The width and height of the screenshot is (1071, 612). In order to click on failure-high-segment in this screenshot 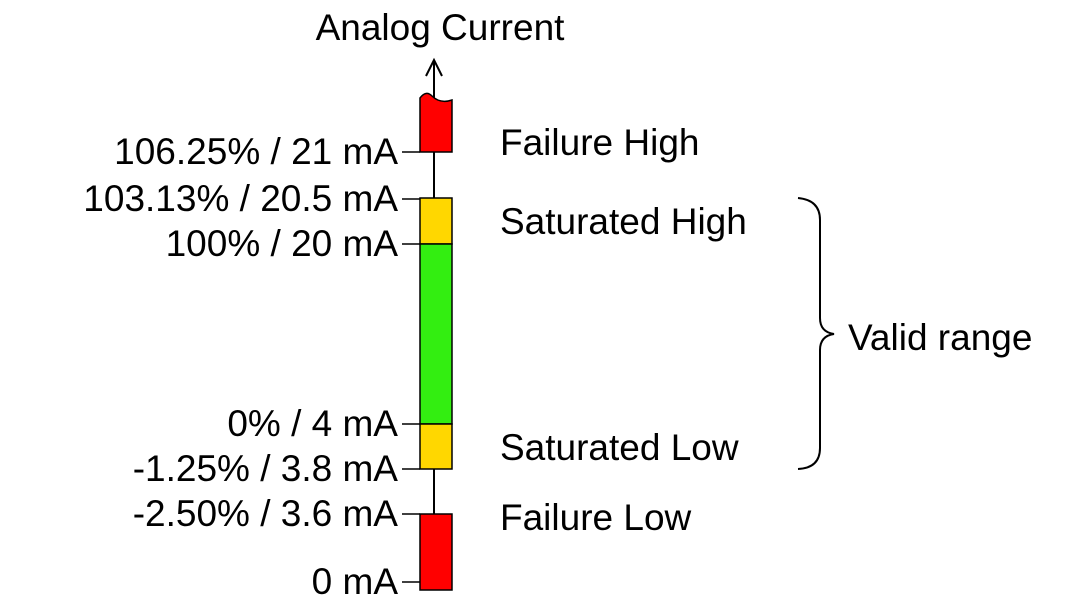, I will do `click(436, 122)`.